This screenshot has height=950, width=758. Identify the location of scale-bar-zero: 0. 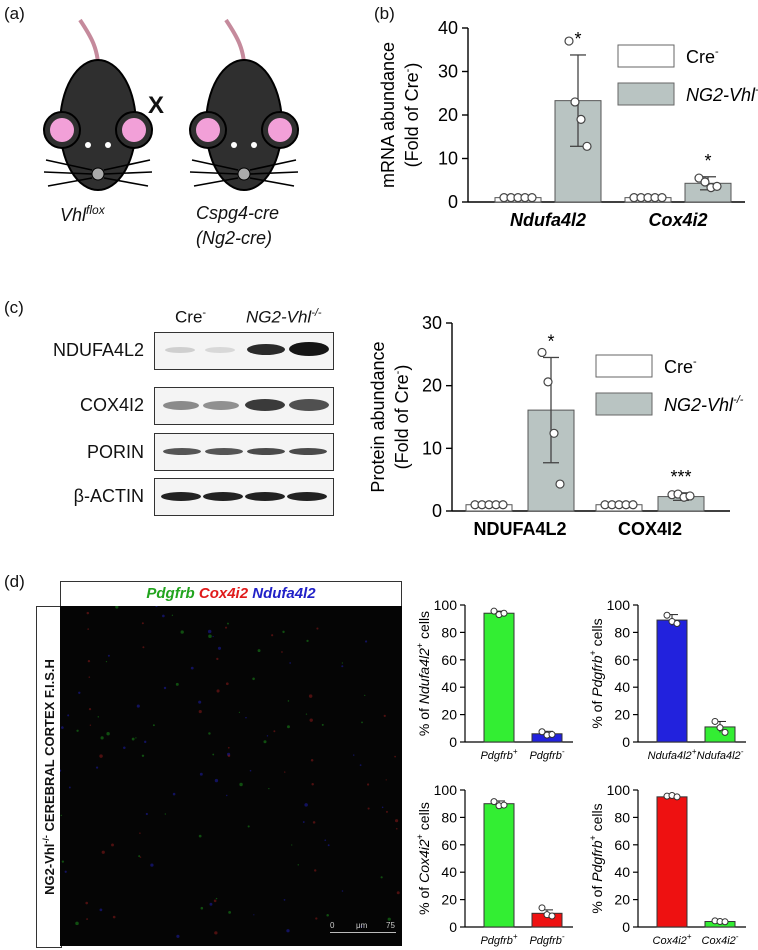
(332, 925).